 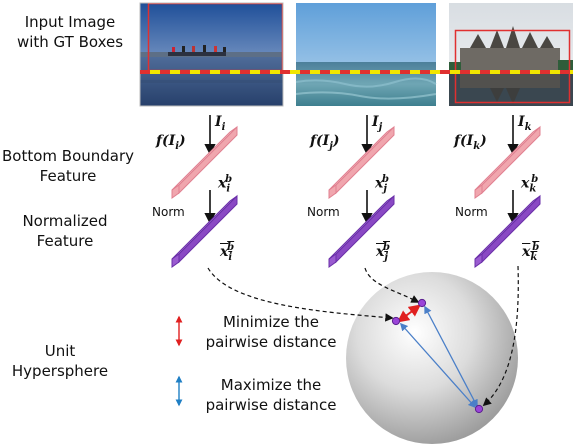 What do you see at coordinates (271, 342) in the screenshot?
I see `legend-minimize-line2: pairwise distance` at bounding box center [271, 342].